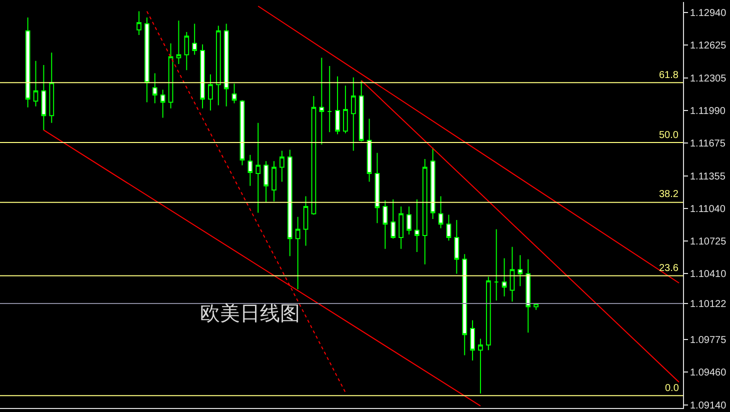  Describe the element at coordinates (708, 304) in the screenshot. I see `y-tick-label: 1.10122` at that location.